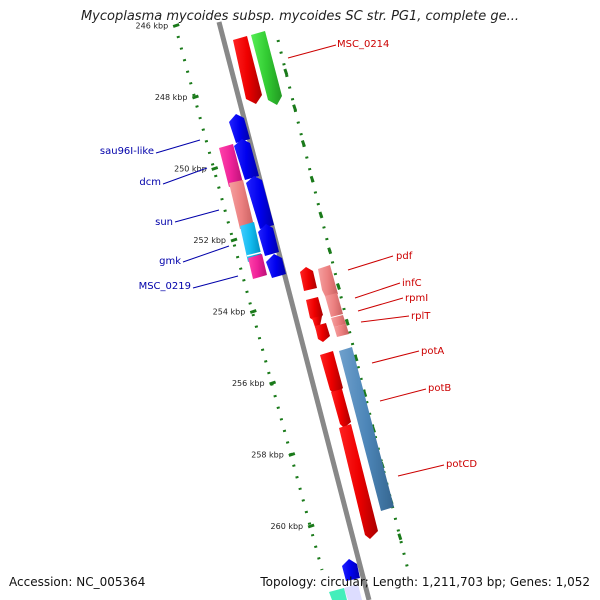 This screenshot has width=600, height=600. What do you see at coordinates (404, 256) in the screenshot?
I see `label-pdf: pdf` at bounding box center [404, 256].